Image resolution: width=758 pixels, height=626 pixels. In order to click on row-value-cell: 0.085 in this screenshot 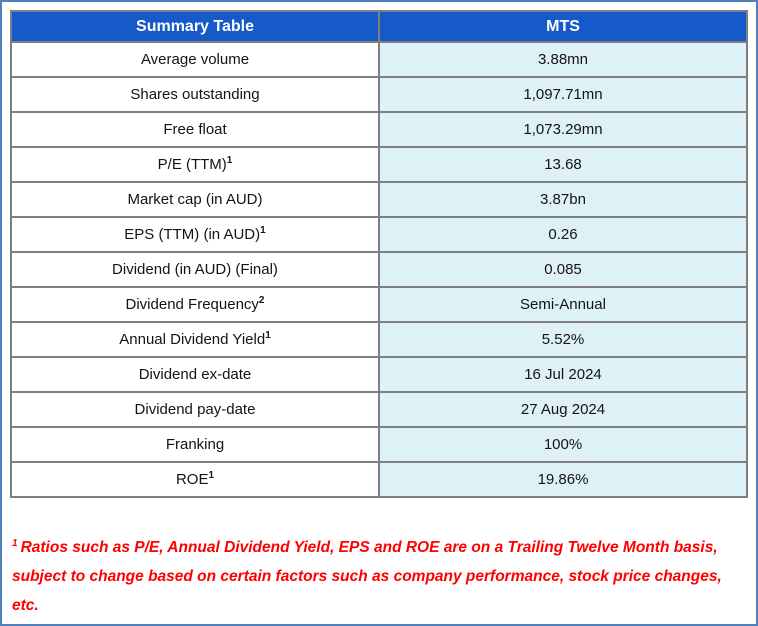, I will do `click(563, 269)`.